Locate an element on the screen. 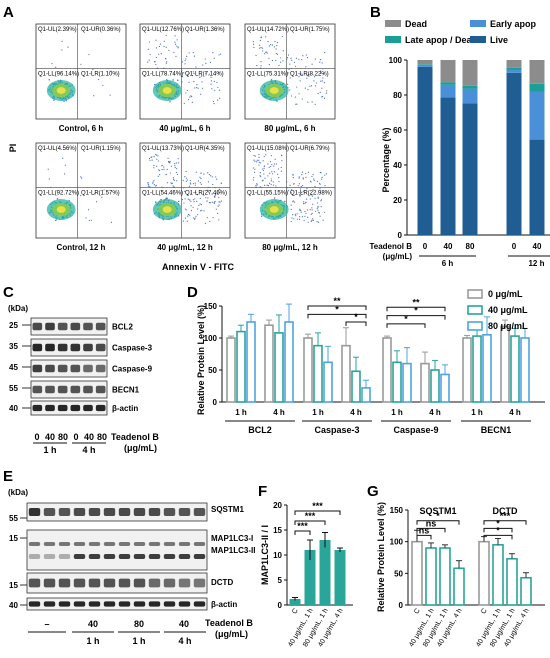 The height and width of the screenshot is (658, 550). flow-ylabel: PI is located at coordinates (13, 148).